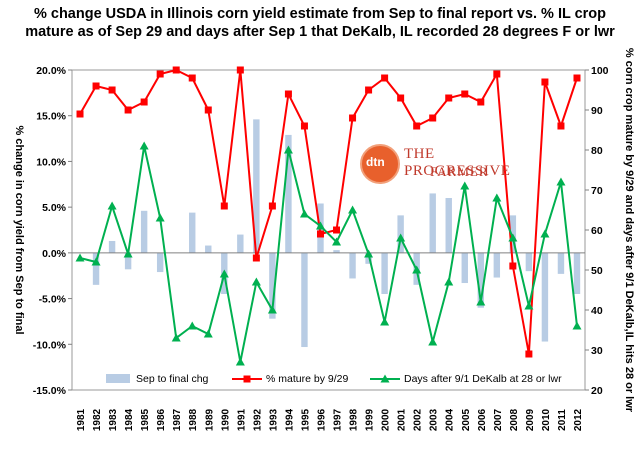 The height and width of the screenshot is (460, 640). I want to click on legend-swatch-green-marker, so click(385, 378).